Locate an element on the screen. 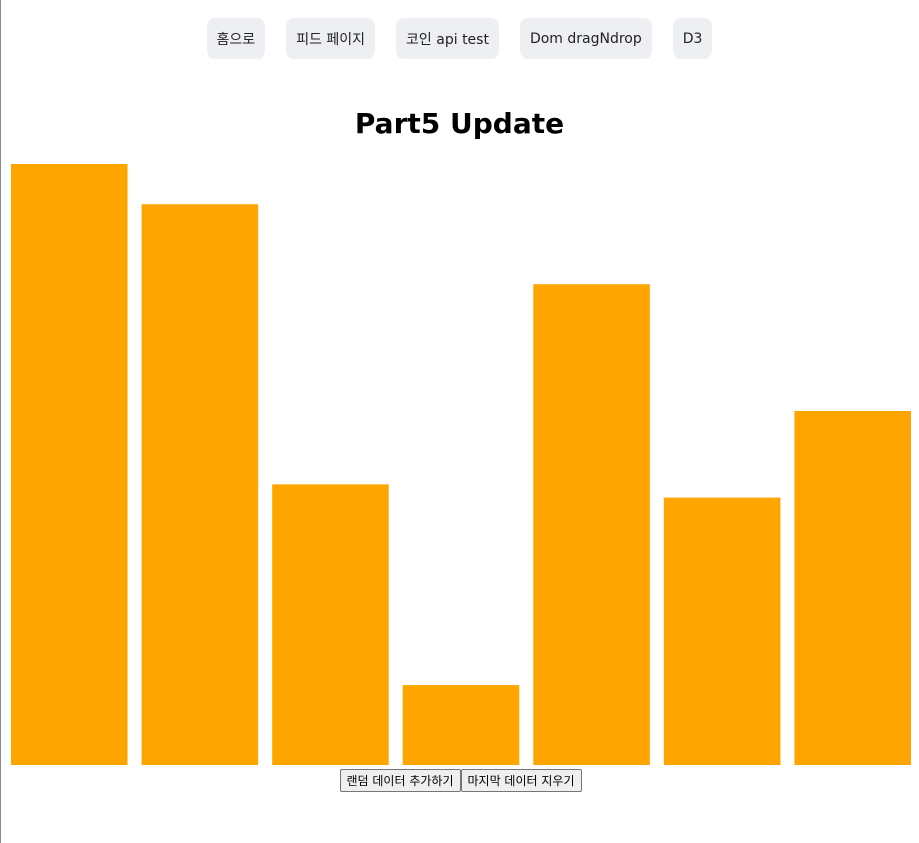 The width and height of the screenshot is (919, 843). nav-dom-dragndrop-button: Dom dragNdrop is located at coordinates (585, 38).